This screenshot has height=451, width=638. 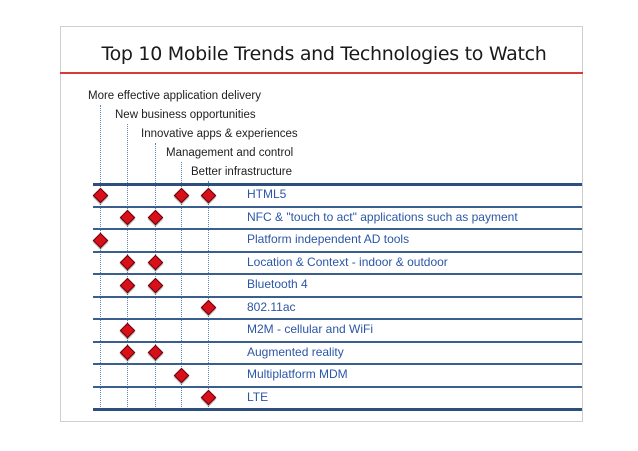 I want to click on title-rule, so click(x=321, y=73).